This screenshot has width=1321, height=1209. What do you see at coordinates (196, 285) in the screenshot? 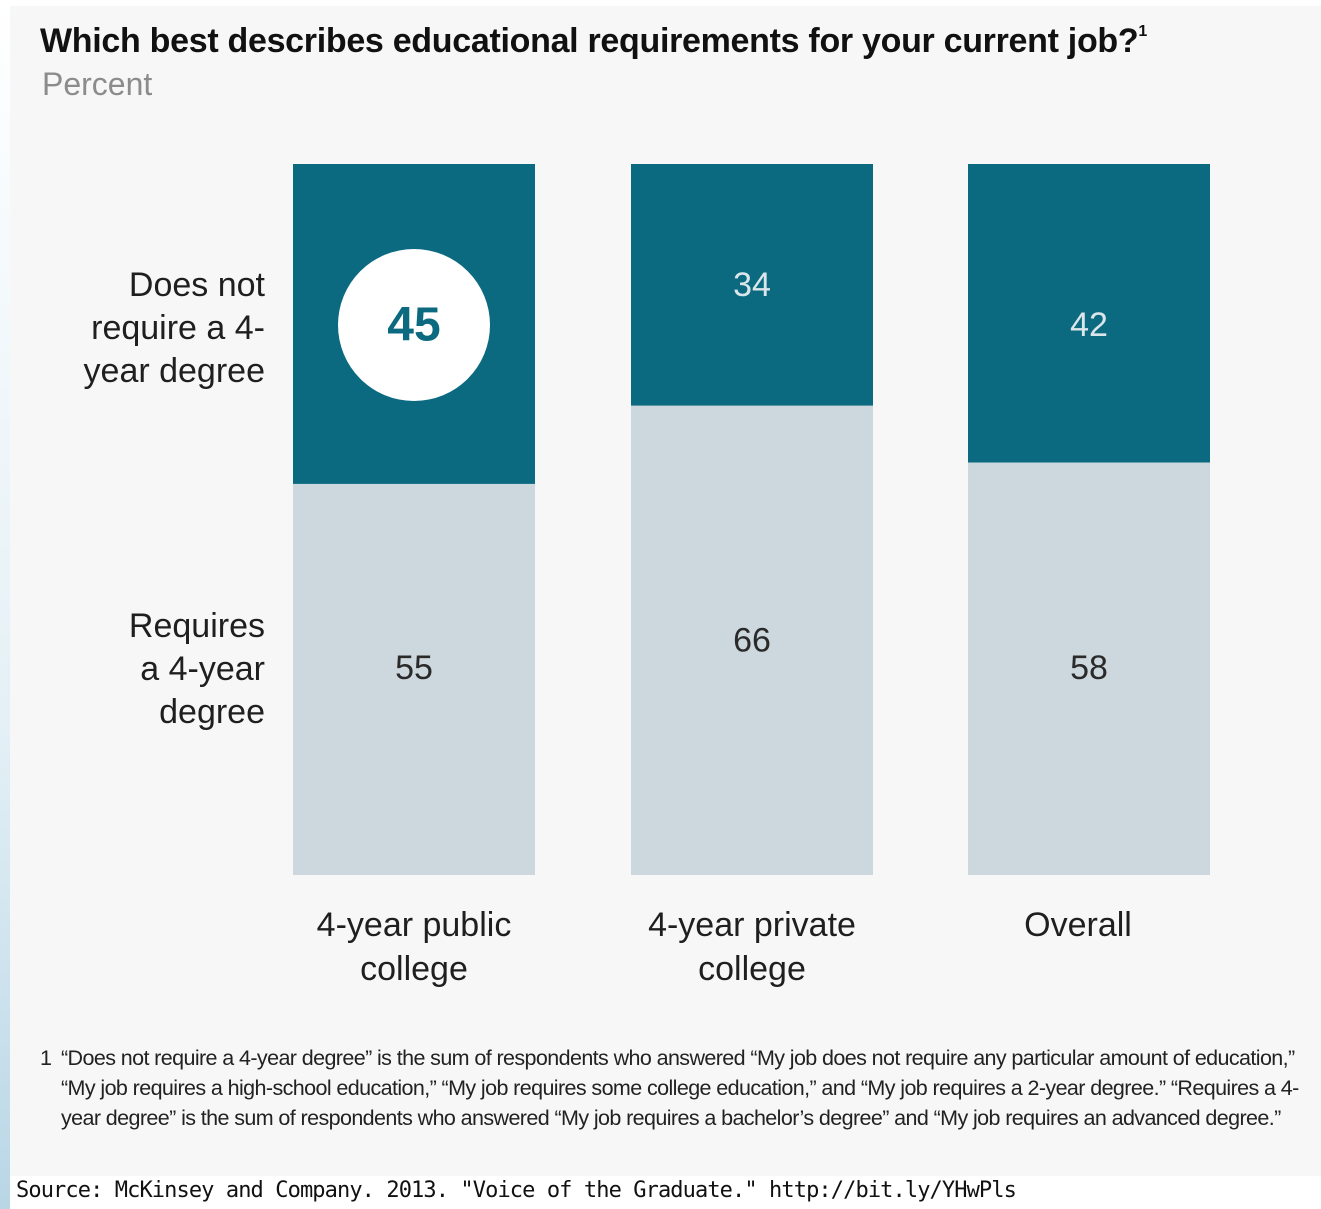
I see `series-label-line: Does not` at bounding box center [196, 285].